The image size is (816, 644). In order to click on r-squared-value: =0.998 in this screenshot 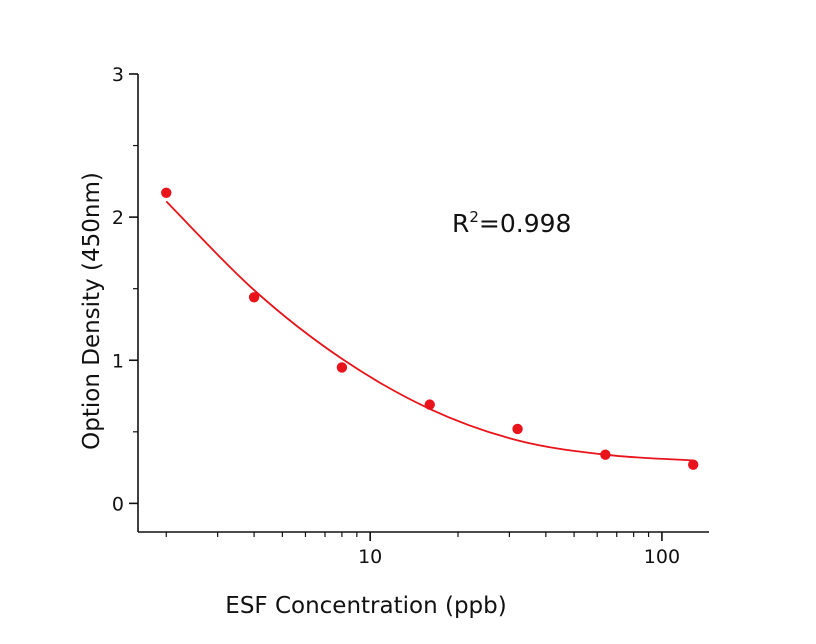, I will do `click(525, 223)`.